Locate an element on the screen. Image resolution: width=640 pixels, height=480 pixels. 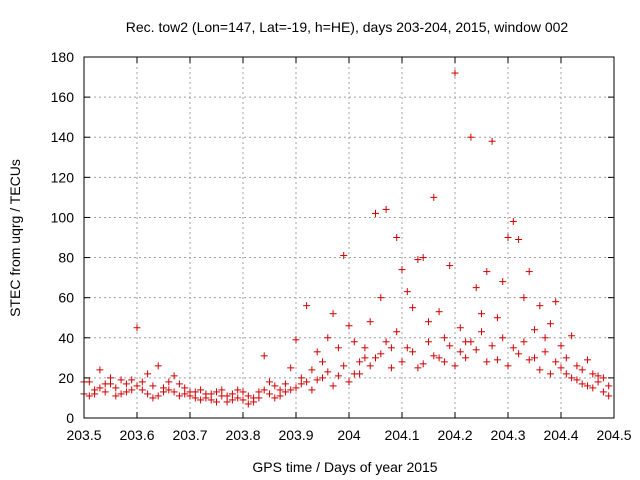
y-tick-label: 140 is located at coordinates (63, 137).